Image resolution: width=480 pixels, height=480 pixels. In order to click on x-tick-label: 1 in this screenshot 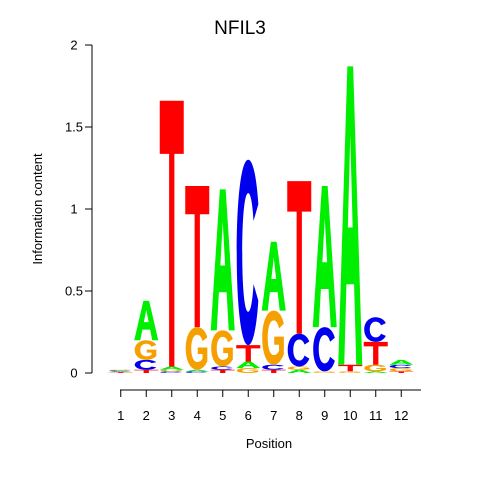, I will do `click(120, 415)`.